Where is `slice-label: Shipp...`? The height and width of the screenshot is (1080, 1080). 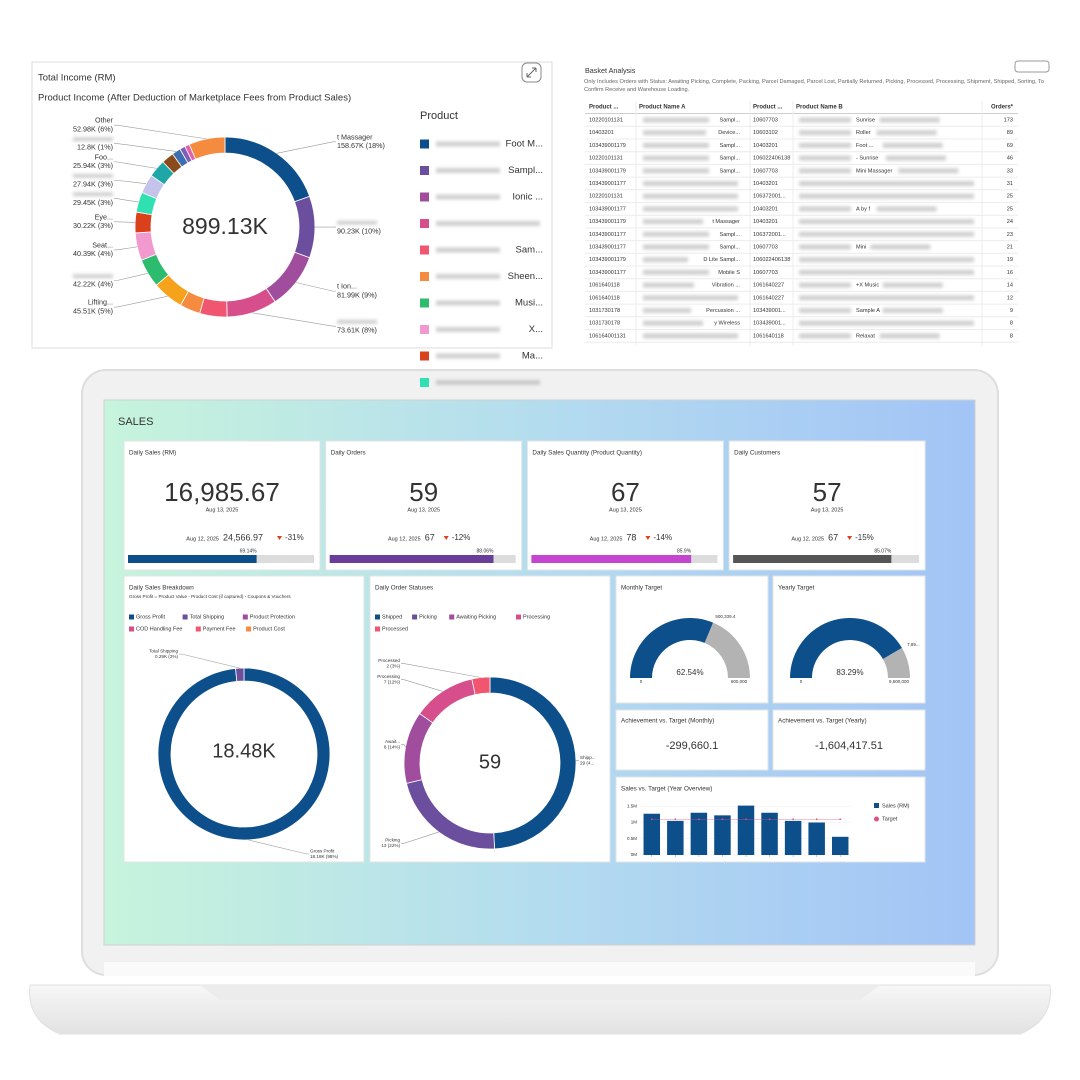 slice-label: Shipp... is located at coordinates (588, 757).